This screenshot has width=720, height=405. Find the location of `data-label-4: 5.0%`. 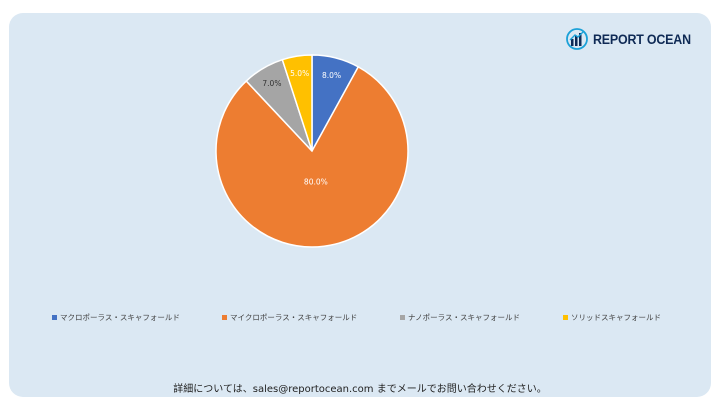

data-label-4: 5.0% is located at coordinates (299, 73).